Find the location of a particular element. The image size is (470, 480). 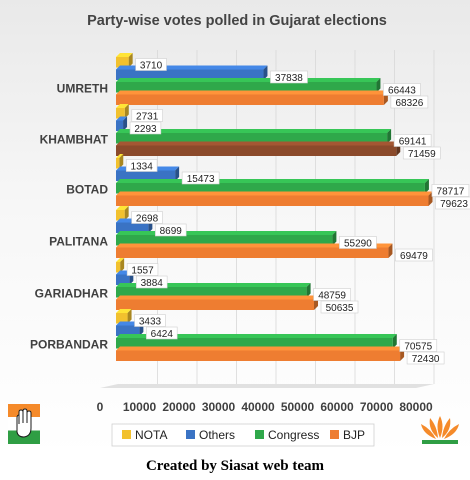

data-label-others-palitana: 8699 is located at coordinates (171, 230).